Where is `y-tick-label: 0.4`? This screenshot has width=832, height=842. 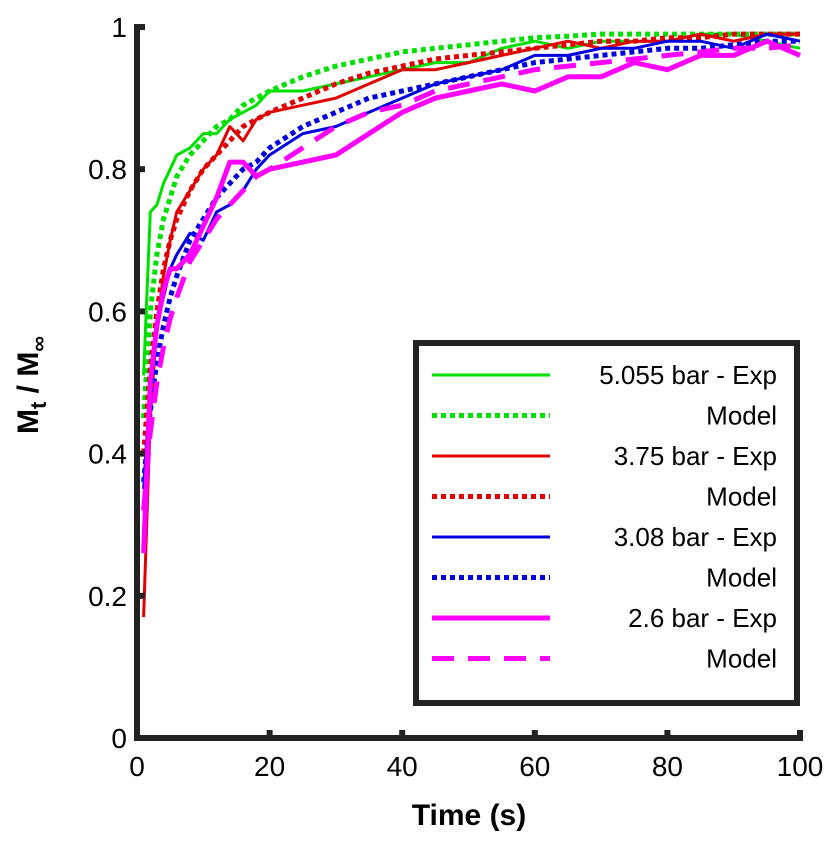
y-tick-label: 0.4 is located at coordinates (107, 454).